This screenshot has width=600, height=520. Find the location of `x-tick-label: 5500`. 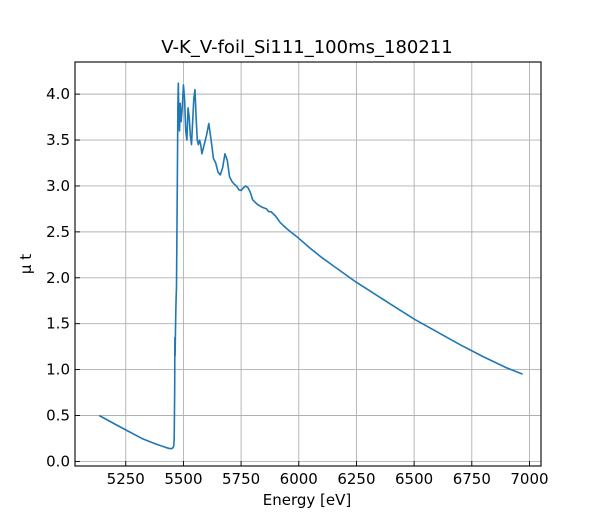

x-tick-label: 5500 is located at coordinates (183, 479).